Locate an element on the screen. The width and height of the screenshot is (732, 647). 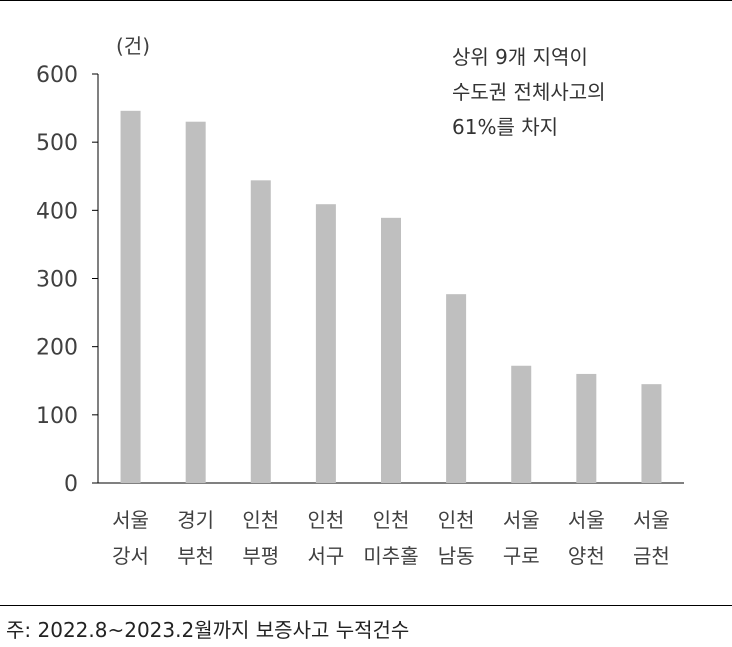
chart-annotation: 상위 9개 지역이 수도권 전체사고의 61%를 차지 is located at coordinates (529, 92).